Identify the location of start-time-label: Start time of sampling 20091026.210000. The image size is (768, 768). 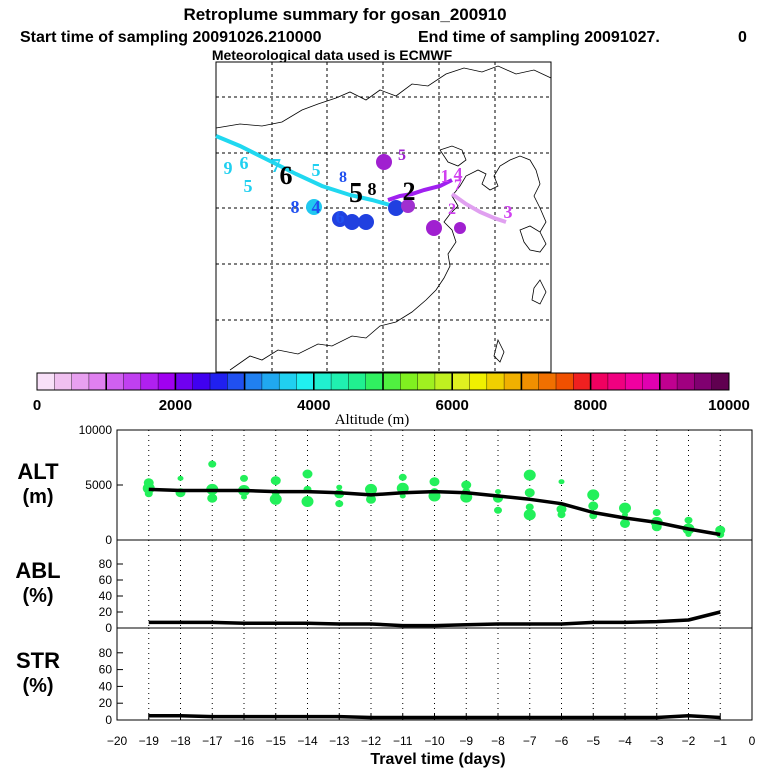
(171, 37).